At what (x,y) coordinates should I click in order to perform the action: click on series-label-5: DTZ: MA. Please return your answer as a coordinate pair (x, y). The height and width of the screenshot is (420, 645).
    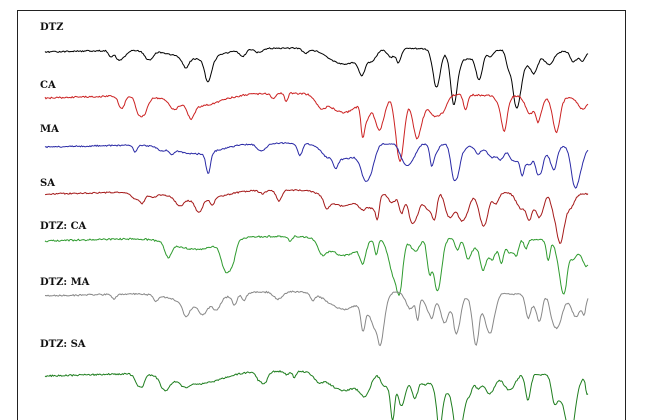
    Looking at the image, I should click on (65, 282).